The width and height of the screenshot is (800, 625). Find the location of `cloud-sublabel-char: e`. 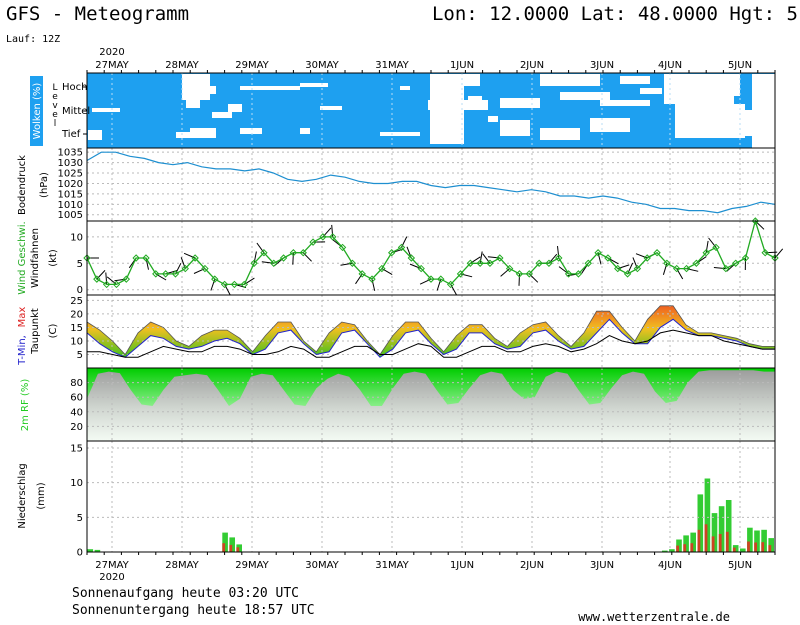

cloud-sublabel-char: e is located at coordinates (55, 97).